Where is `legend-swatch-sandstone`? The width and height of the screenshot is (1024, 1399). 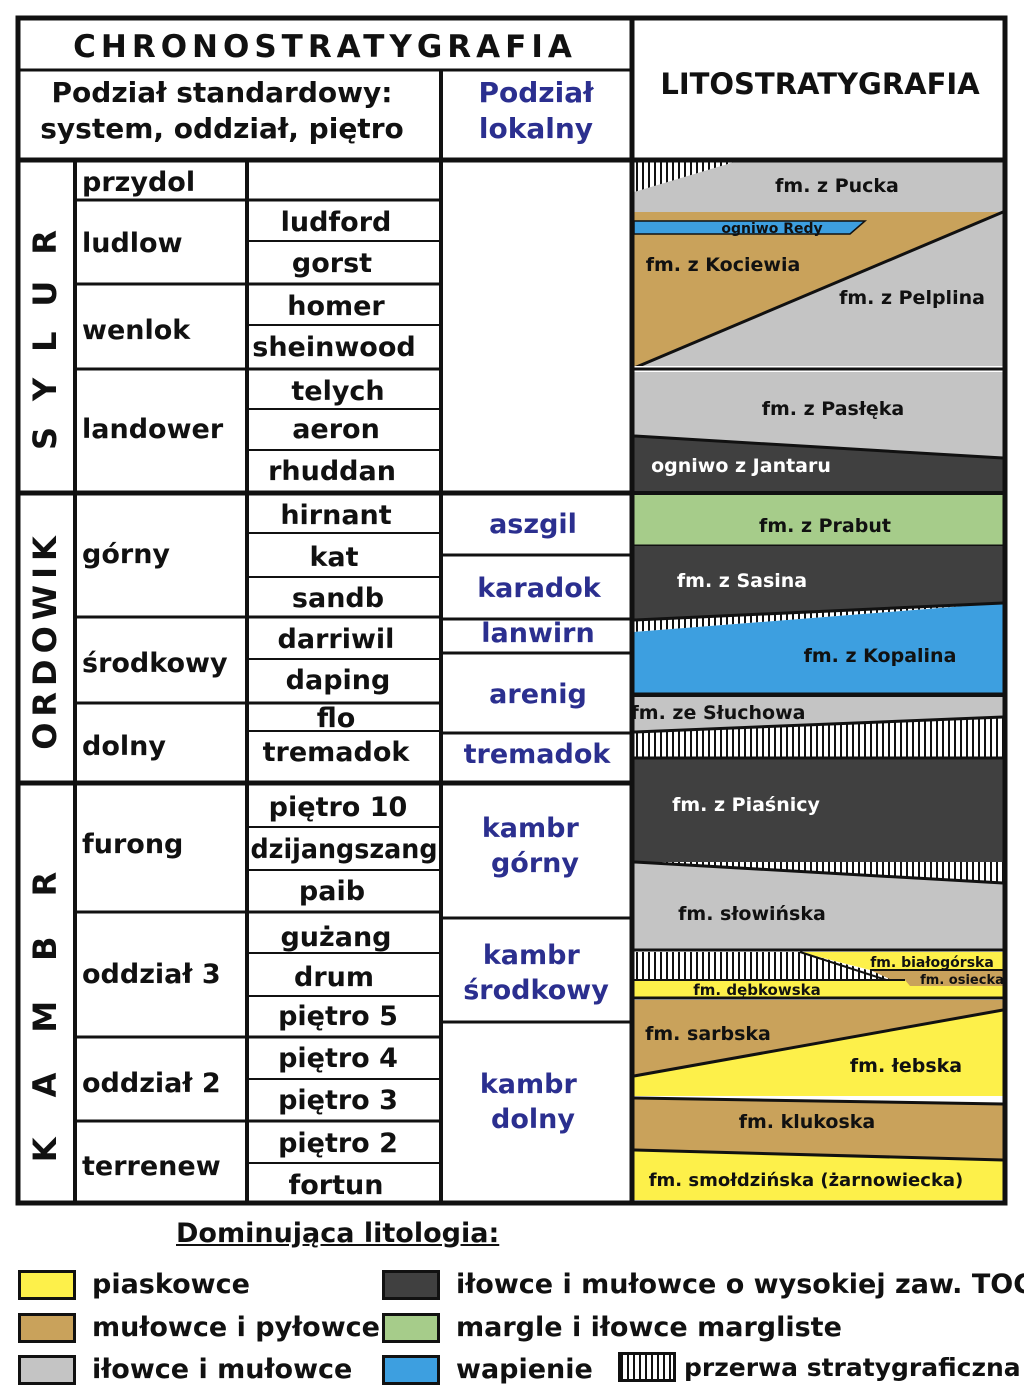 legend-swatch-sandstone is located at coordinates (47, 1284).